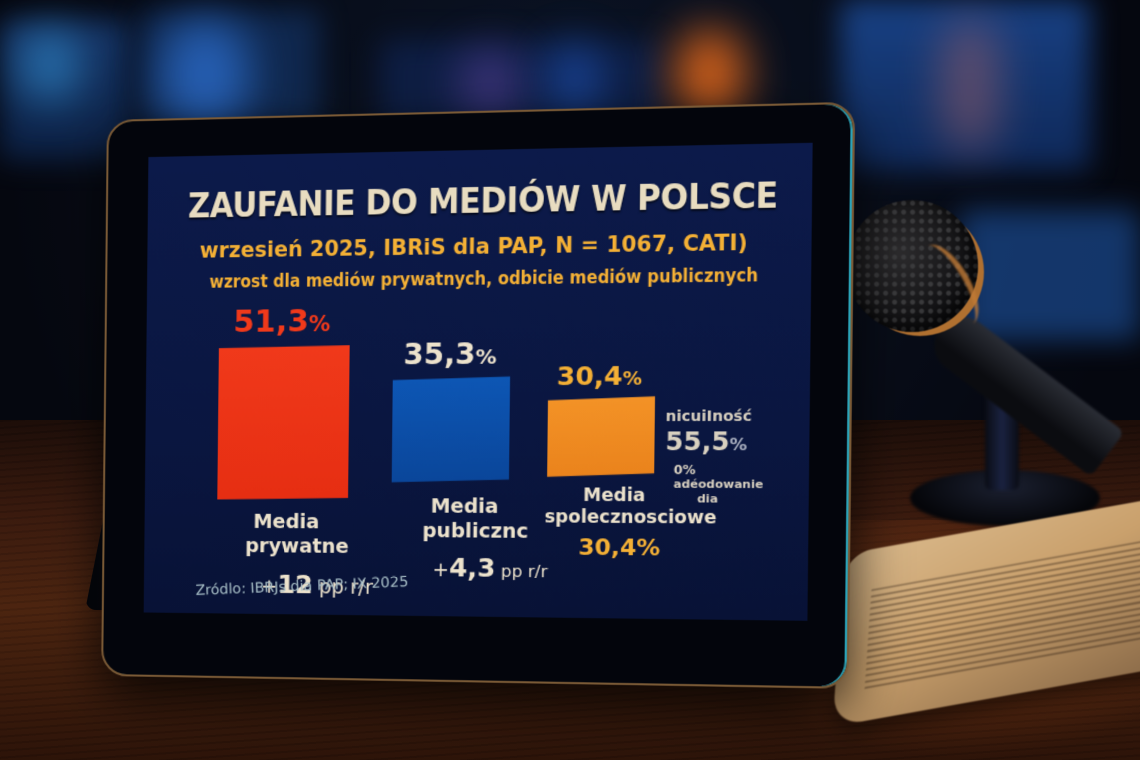  What do you see at coordinates (697, 442) in the screenshot?
I see `side-note-number: 55,5` at bounding box center [697, 442].